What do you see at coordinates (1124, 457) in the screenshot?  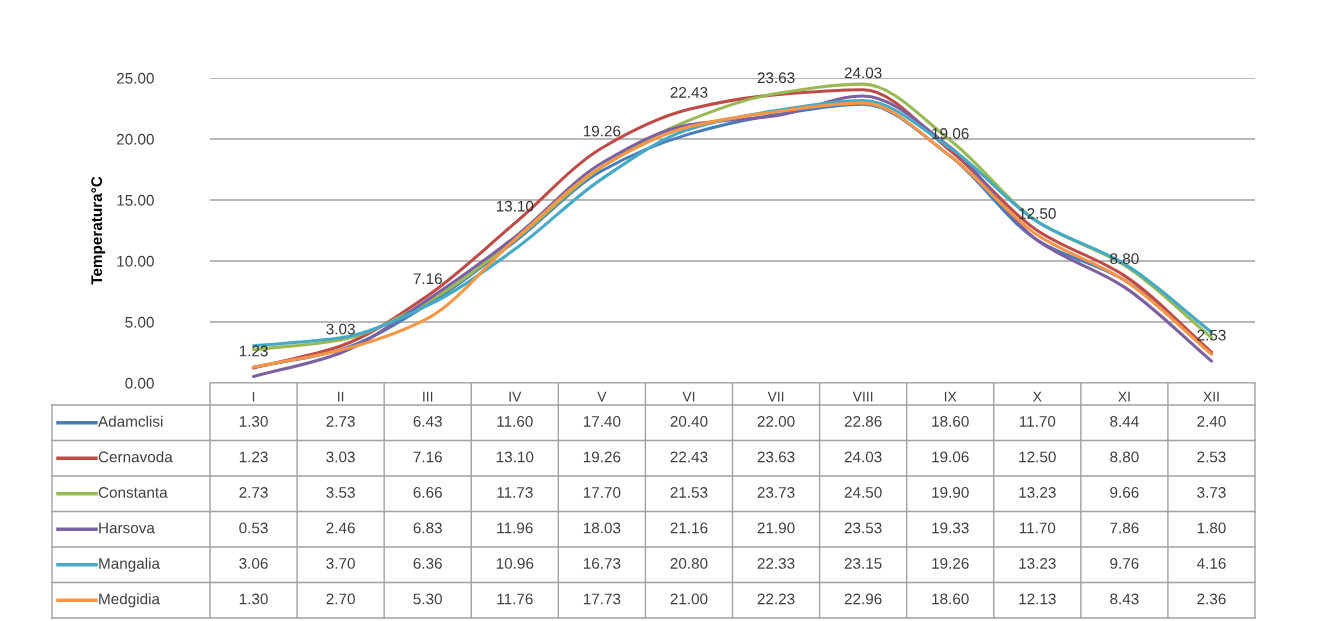 I see `data-label: 8.80` at bounding box center [1124, 457].